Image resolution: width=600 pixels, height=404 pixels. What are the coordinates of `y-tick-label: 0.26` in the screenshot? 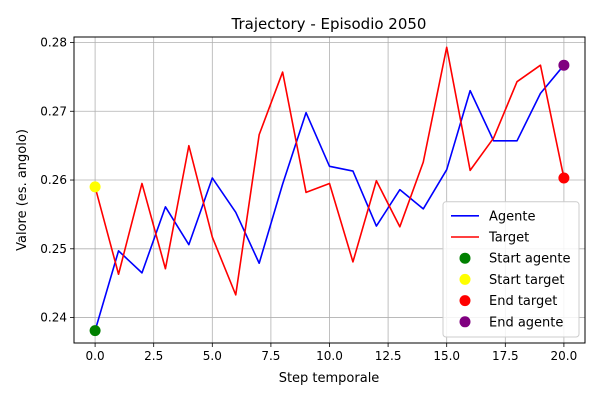 It's located at (53, 180).